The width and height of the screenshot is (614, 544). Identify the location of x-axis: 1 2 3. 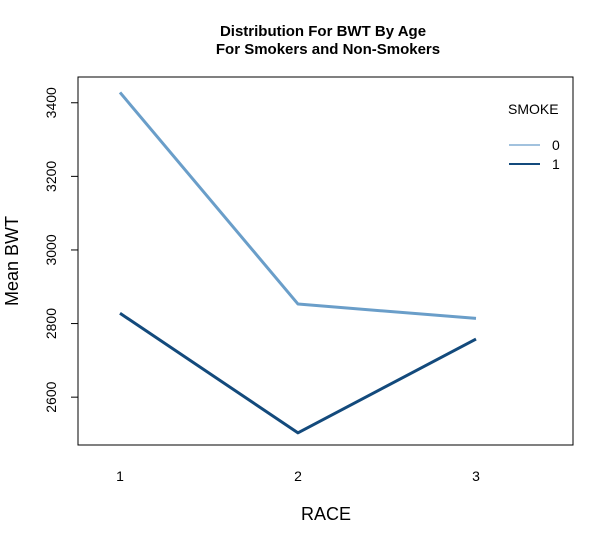
(298, 476).